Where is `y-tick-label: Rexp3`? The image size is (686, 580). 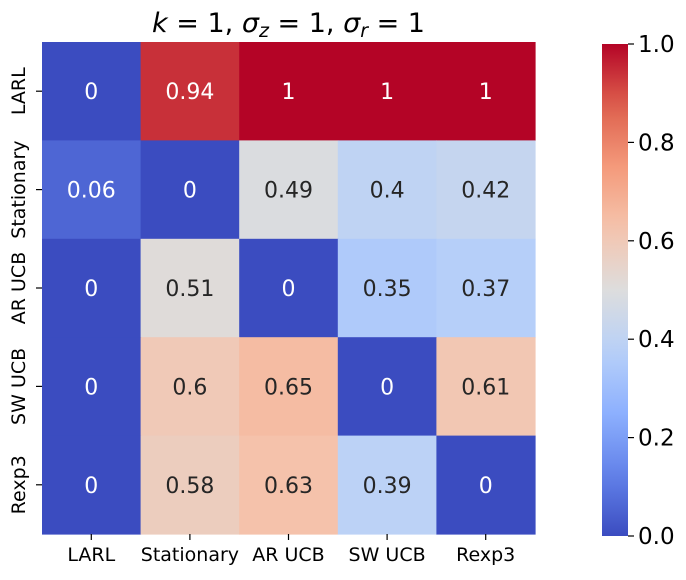
y-tick-label: Rexp3 is located at coordinates (19, 484).